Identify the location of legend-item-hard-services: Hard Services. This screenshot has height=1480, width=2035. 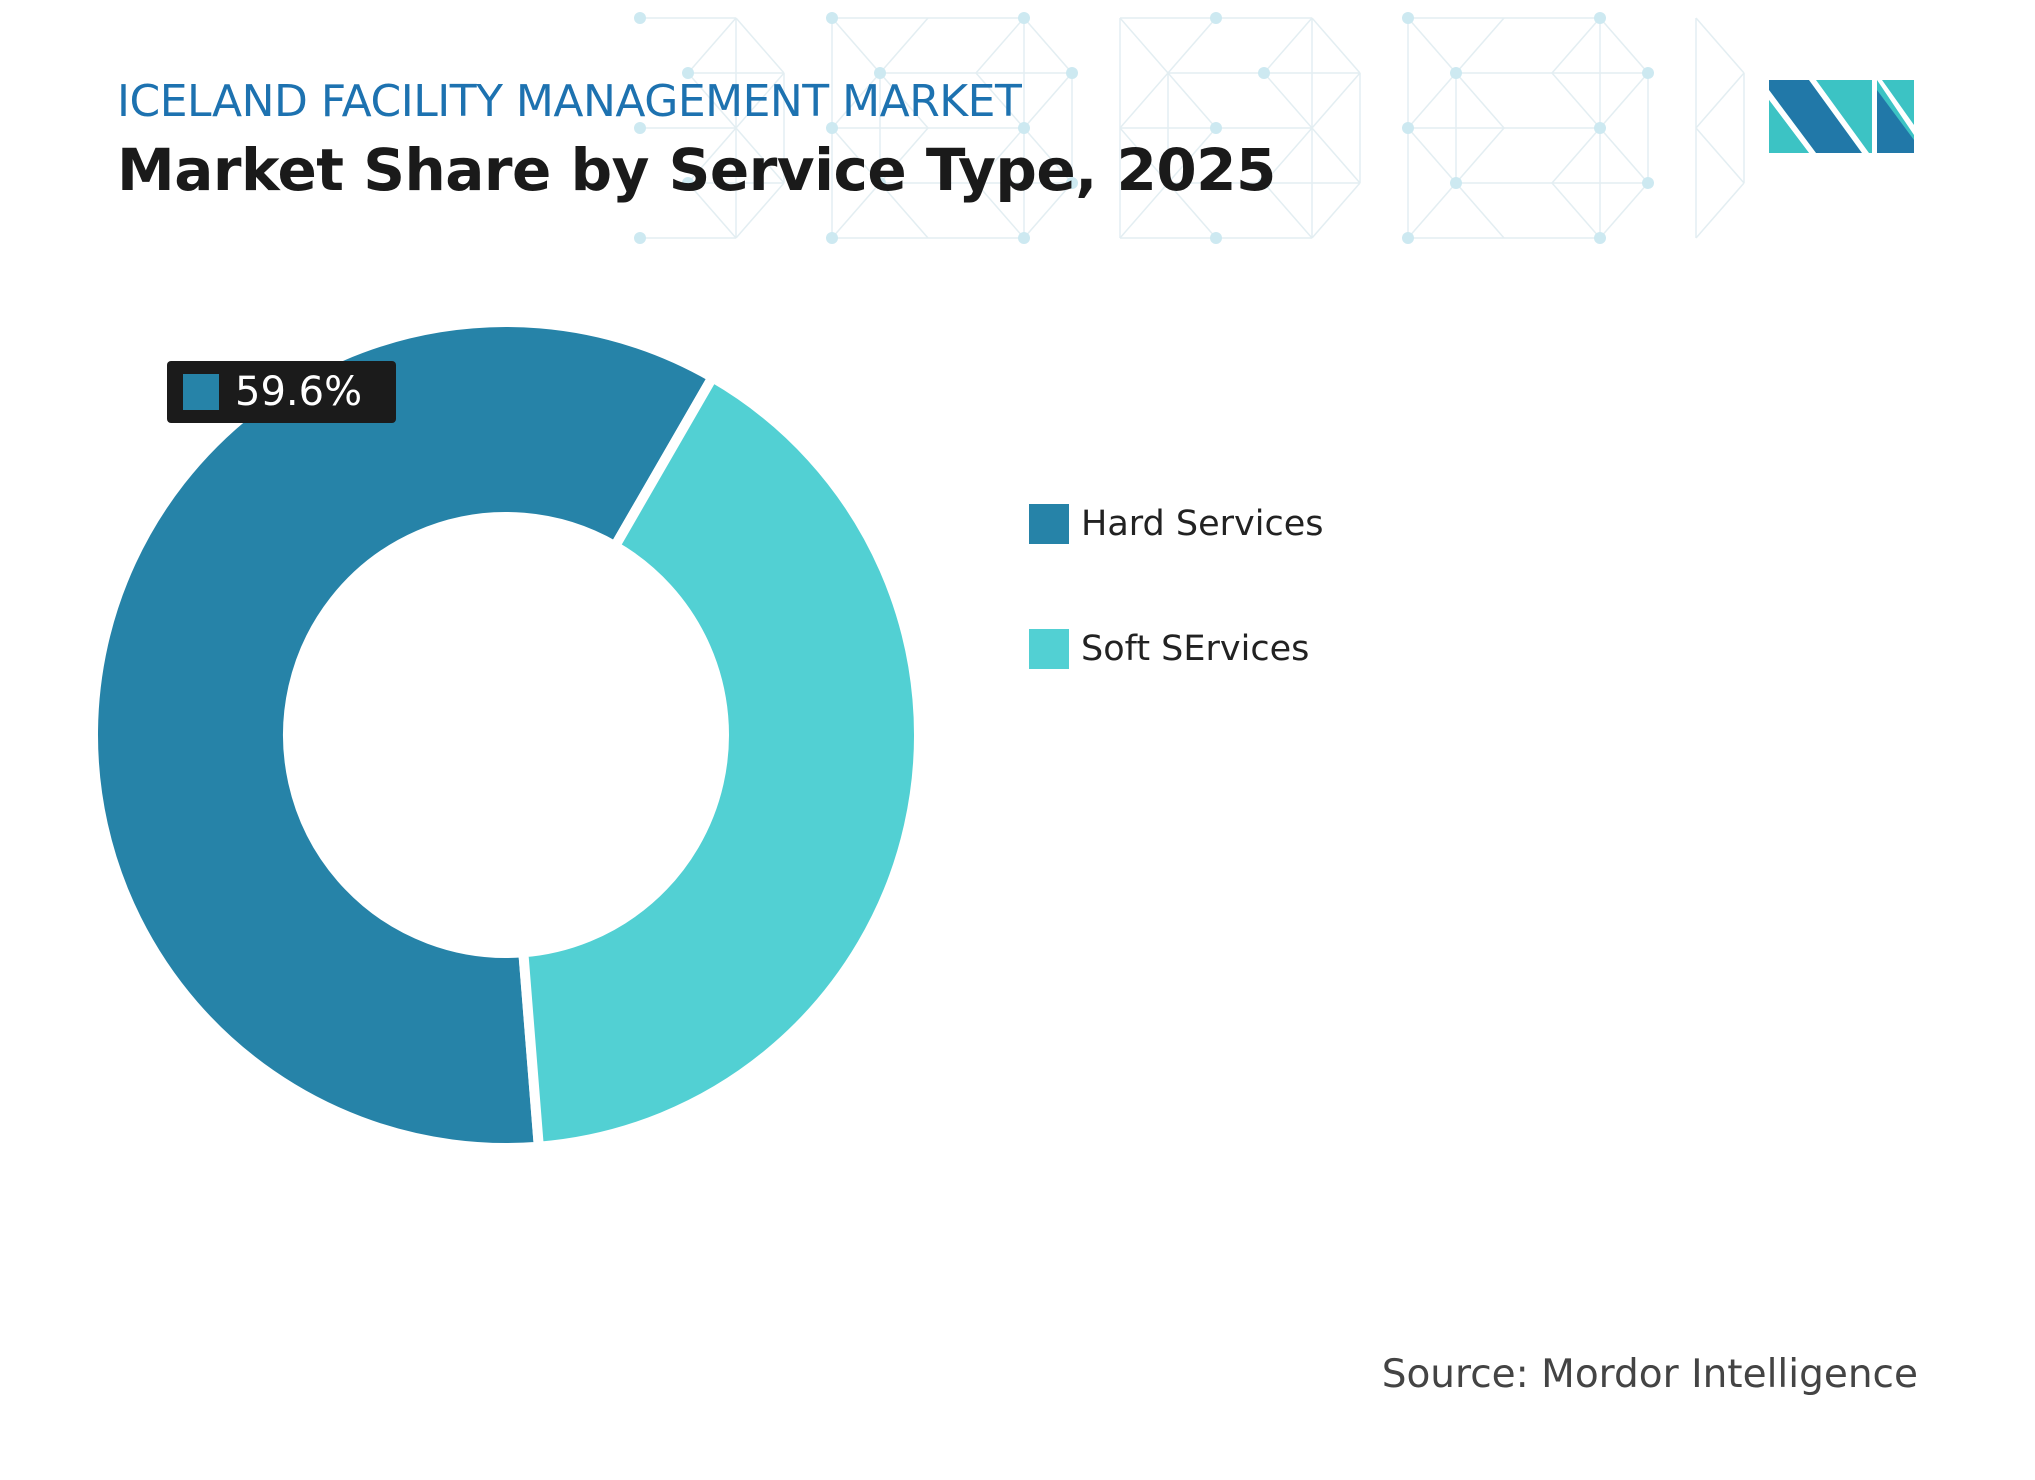
(1176, 524).